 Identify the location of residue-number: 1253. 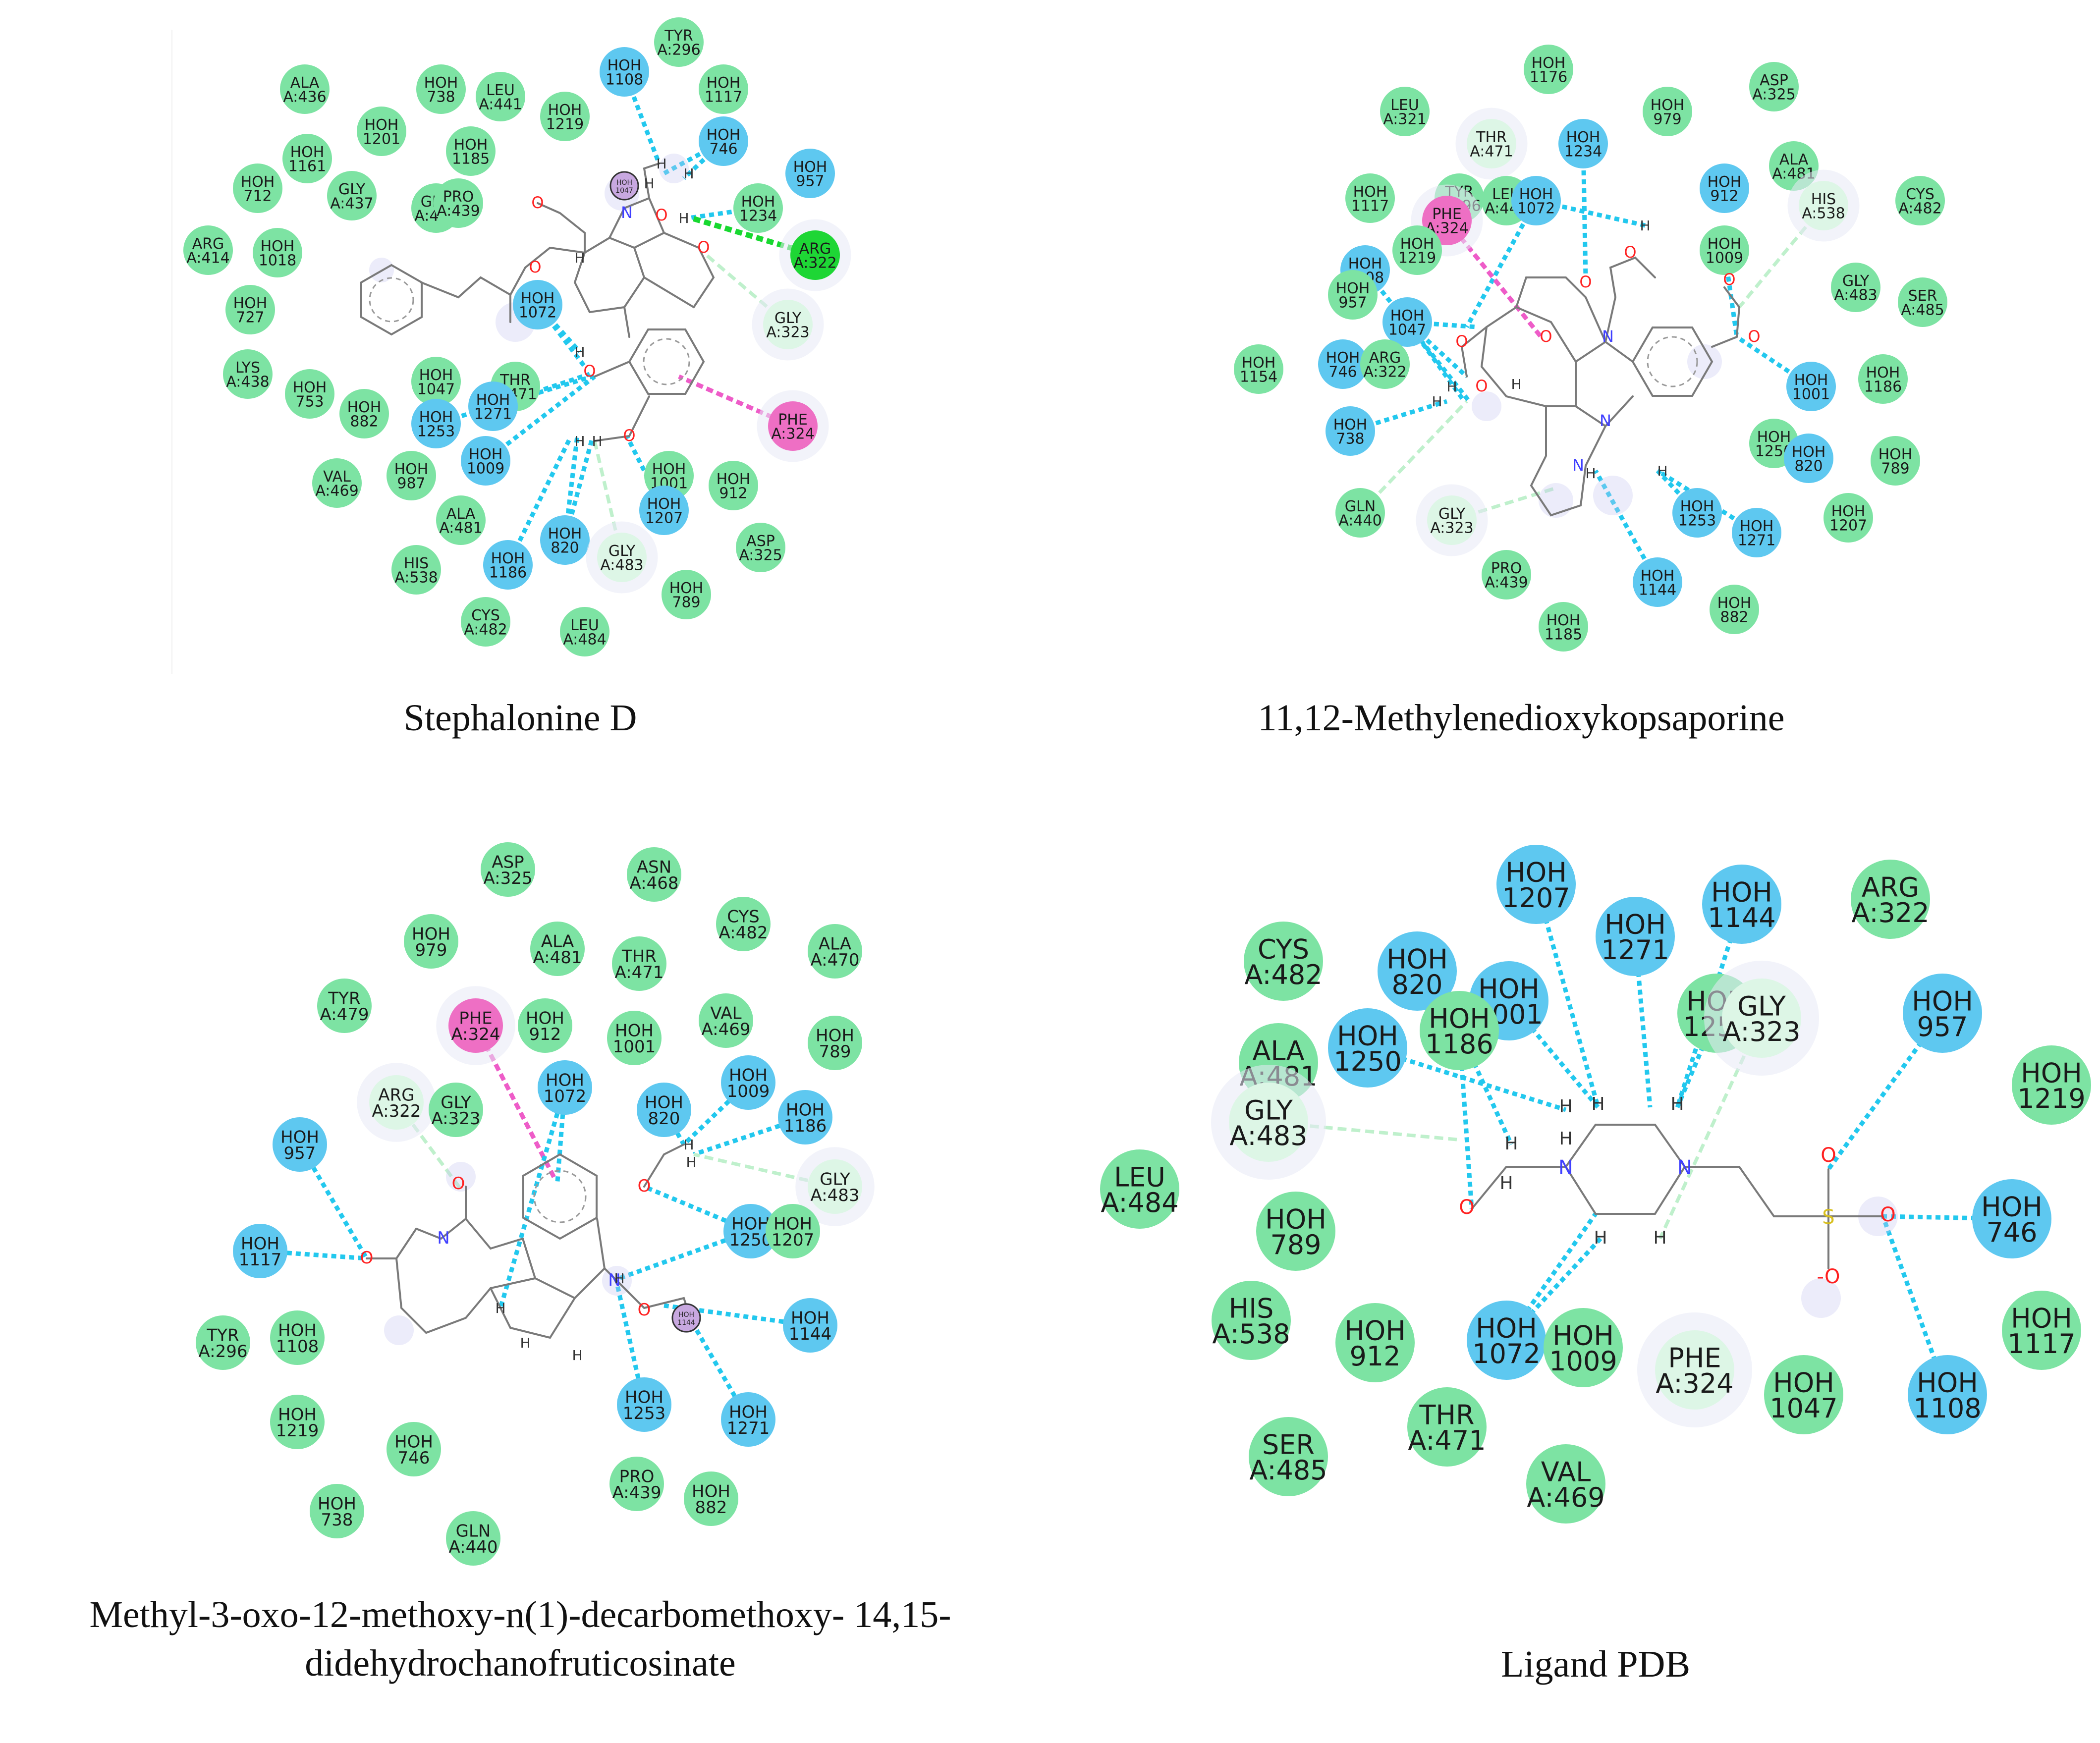
(1697, 521).